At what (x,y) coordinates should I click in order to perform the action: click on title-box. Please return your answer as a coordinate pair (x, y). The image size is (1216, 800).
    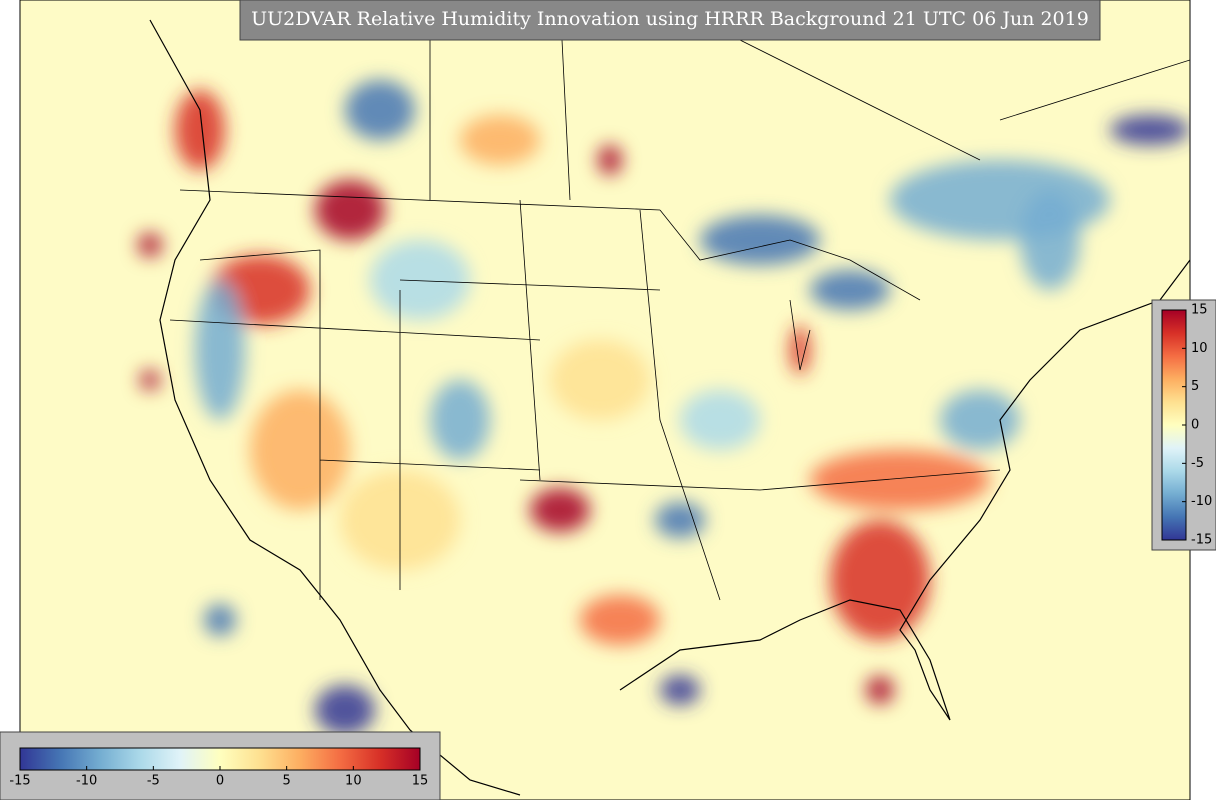
    Looking at the image, I should click on (670, 20).